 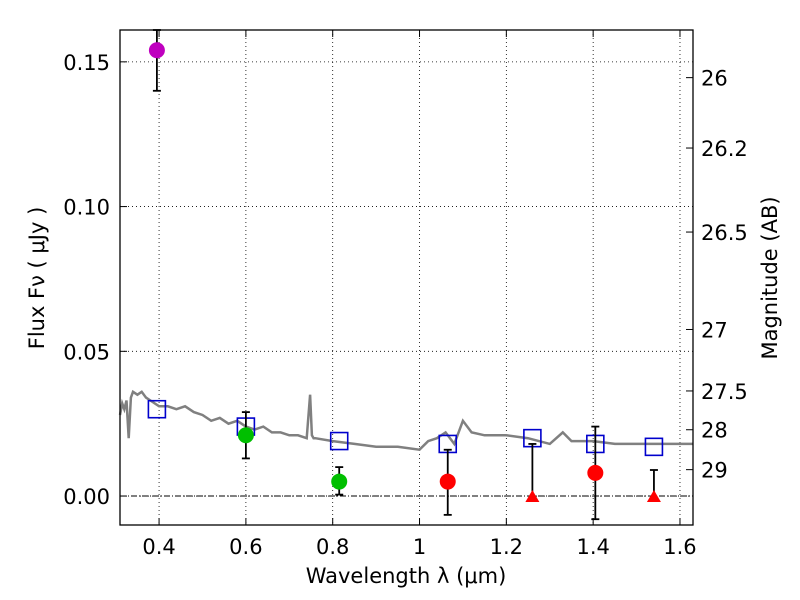 I want to click on y-axis-ticks: 0.00 0.05 0.10 0.15, so click(x=95, y=280).